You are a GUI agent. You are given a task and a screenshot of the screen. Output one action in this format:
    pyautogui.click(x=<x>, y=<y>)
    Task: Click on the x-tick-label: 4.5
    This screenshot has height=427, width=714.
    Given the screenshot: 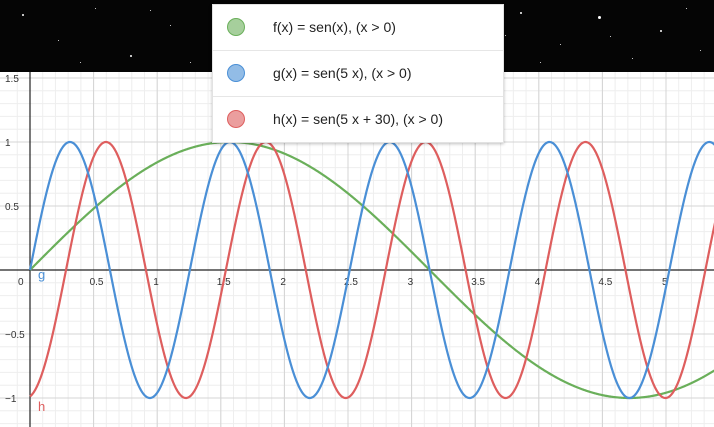 What is the action you would take?
    pyautogui.click(x=605, y=282)
    